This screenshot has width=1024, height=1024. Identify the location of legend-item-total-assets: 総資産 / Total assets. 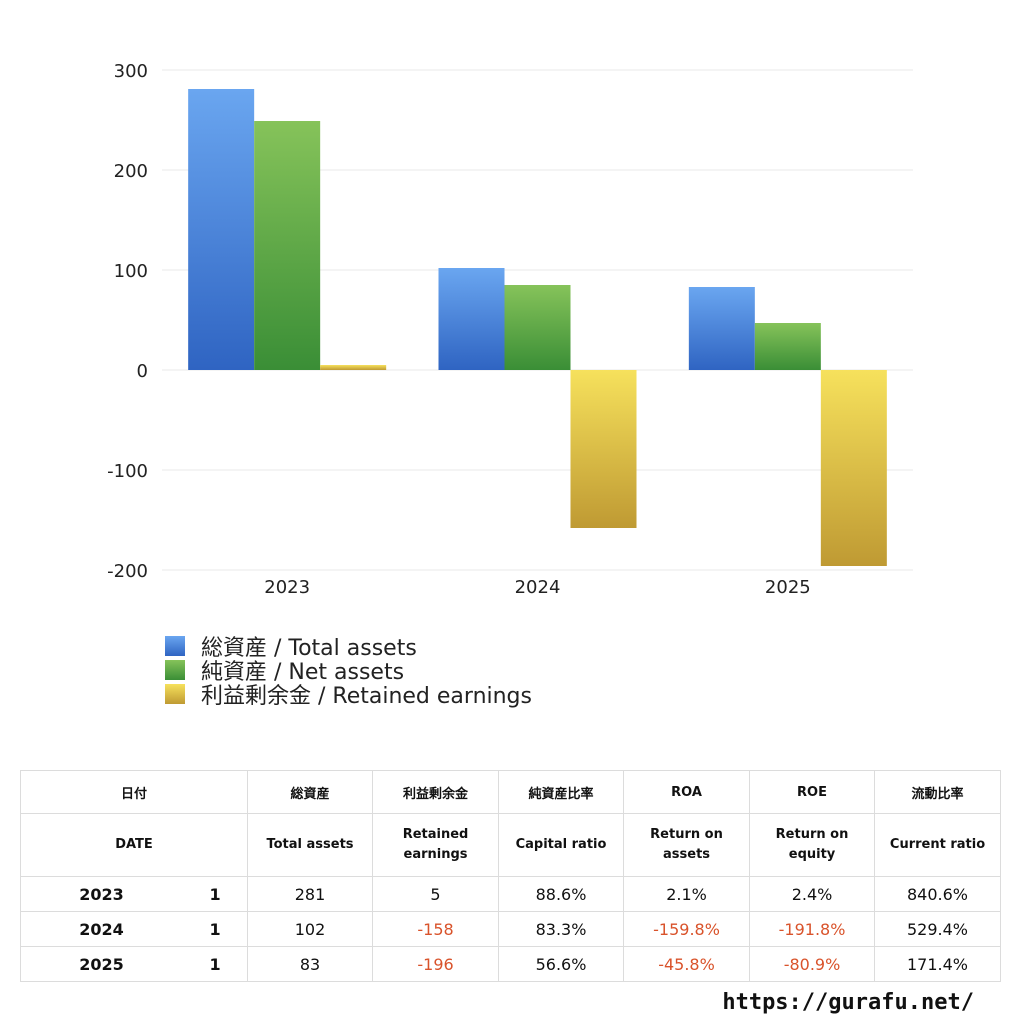
(348, 647).